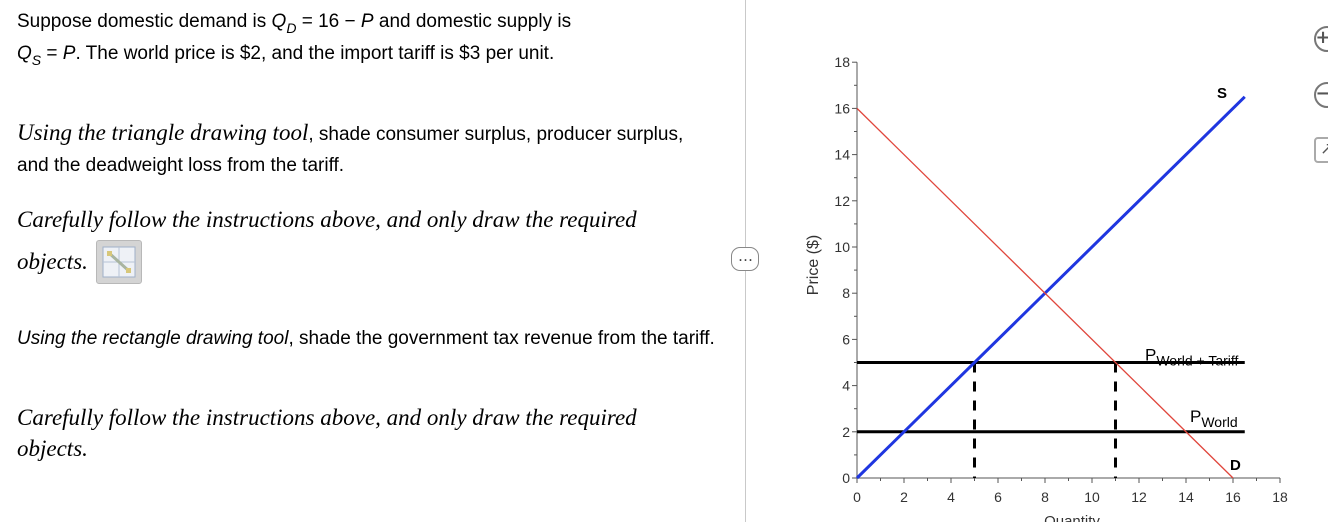  I want to click on x-tick-label: 18, so click(1280, 497).